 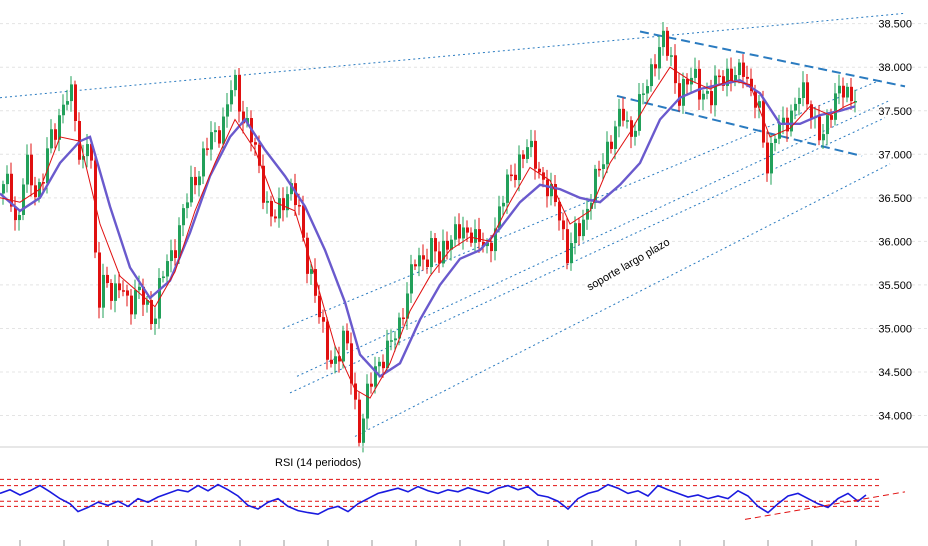 What do you see at coordinates (895, 286) in the screenshot?
I see `y-tick-label: 35.500` at bounding box center [895, 286].